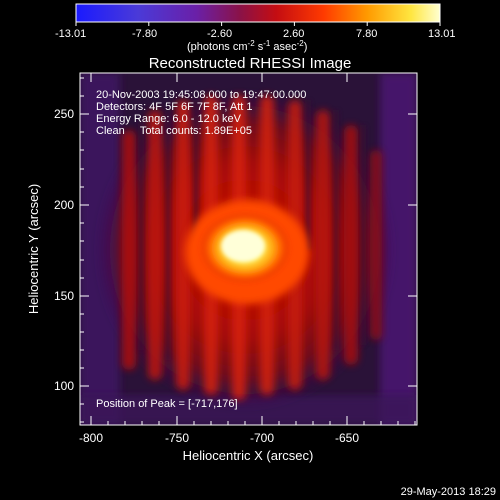 This screenshot has width=500, height=500. I want to click on x-tick-label: -800, so click(91, 438).